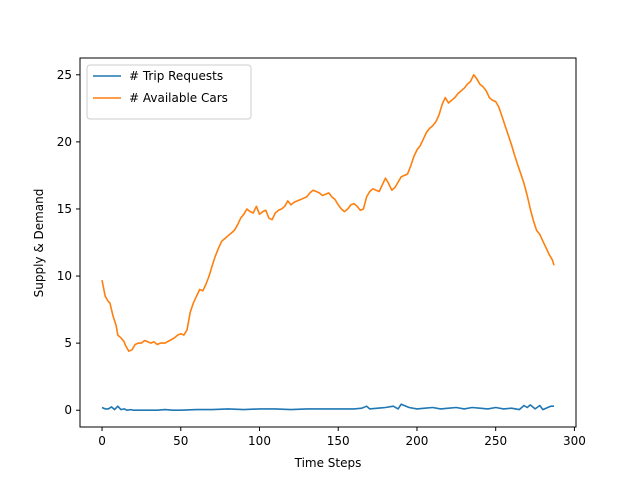  What do you see at coordinates (259, 441) in the screenshot?
I see `x-tick-label: 100` at bounding box center [259, 441].